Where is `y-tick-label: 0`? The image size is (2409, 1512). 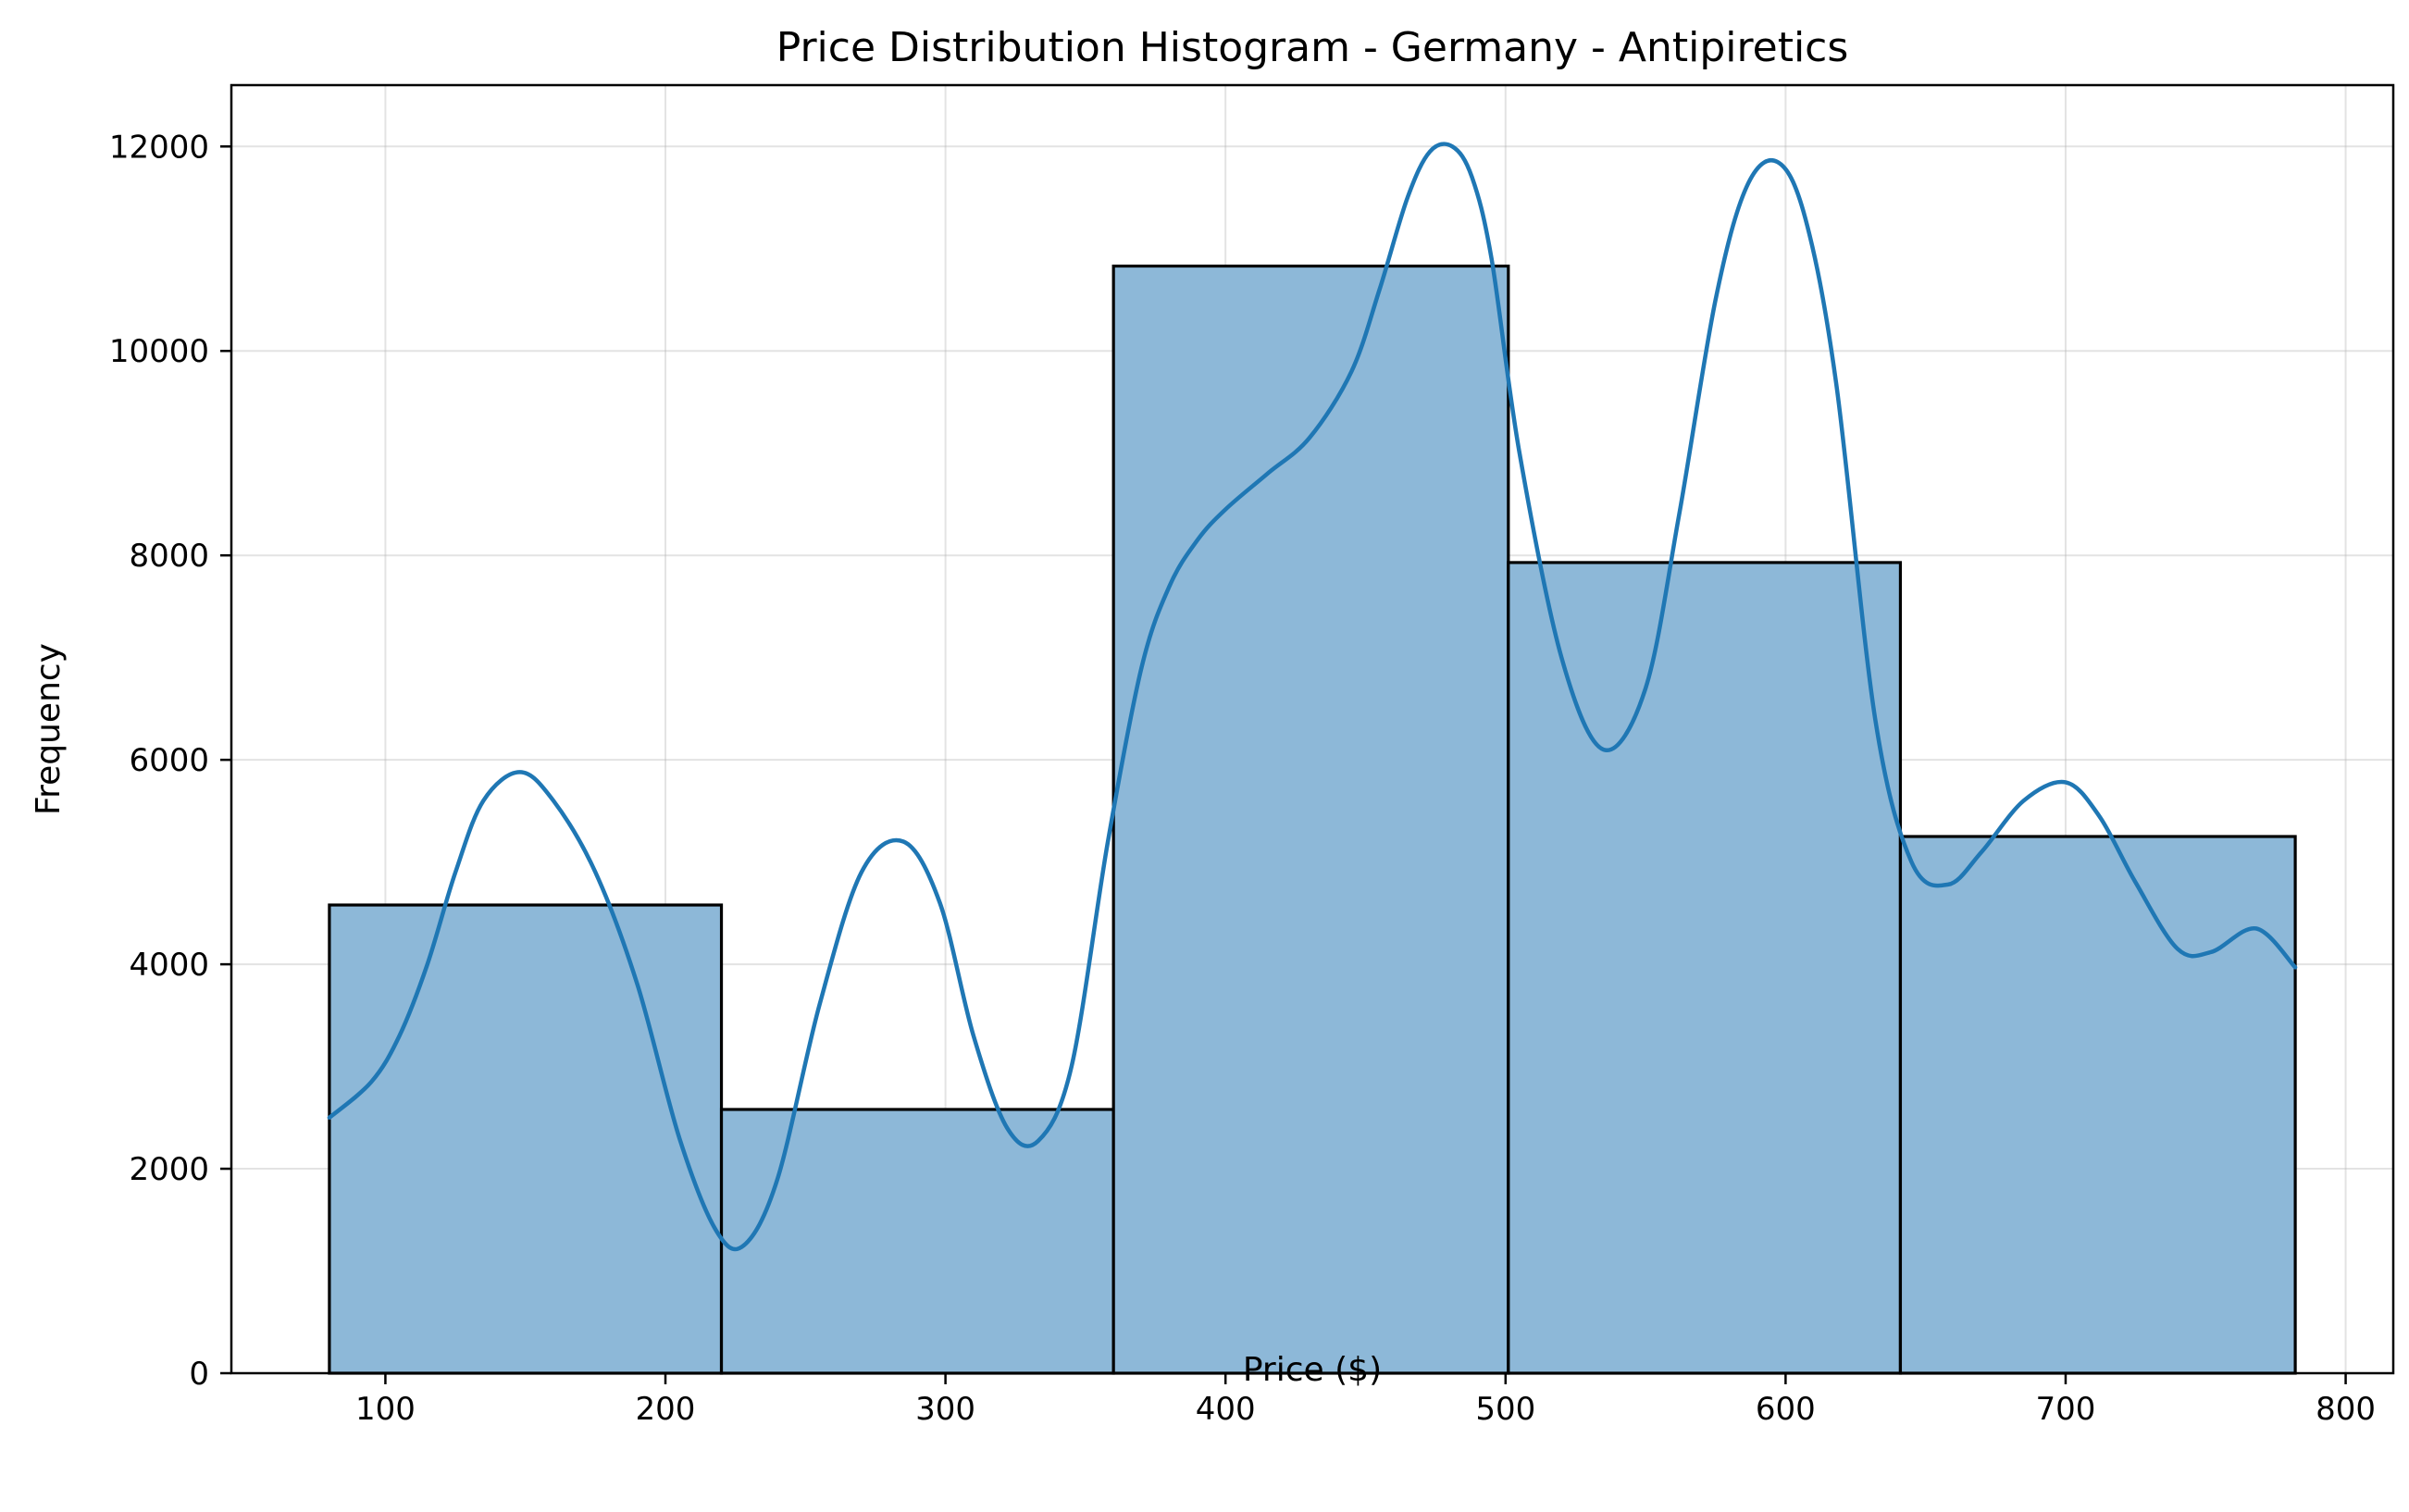
y-tick-label: 0 is located at coordinates (199, 1374).